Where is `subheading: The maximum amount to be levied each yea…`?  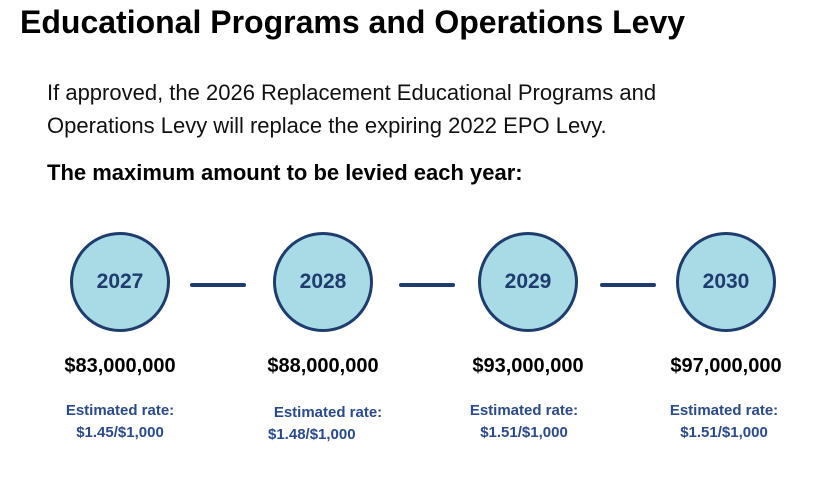
subheading: The maximum amount to be levied each yea… is located at coordinates (285, 172).